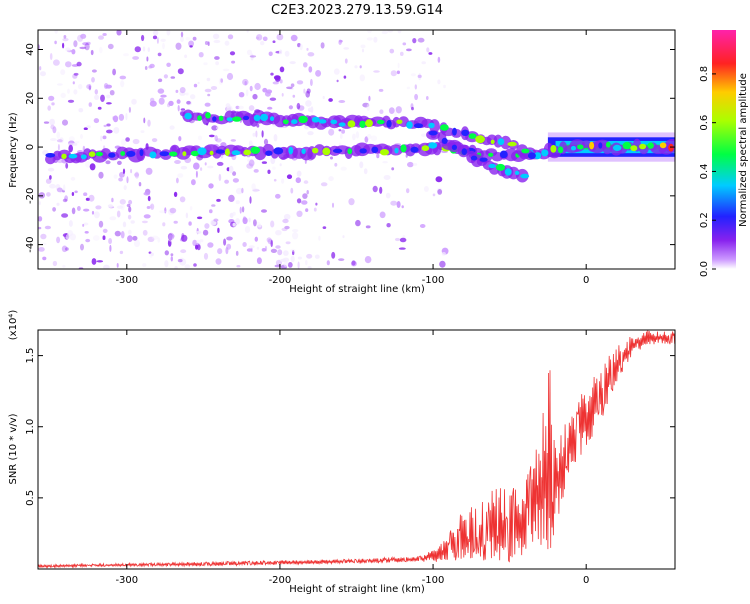  I want to click on x-tick-label: -300, so click(126, 280).